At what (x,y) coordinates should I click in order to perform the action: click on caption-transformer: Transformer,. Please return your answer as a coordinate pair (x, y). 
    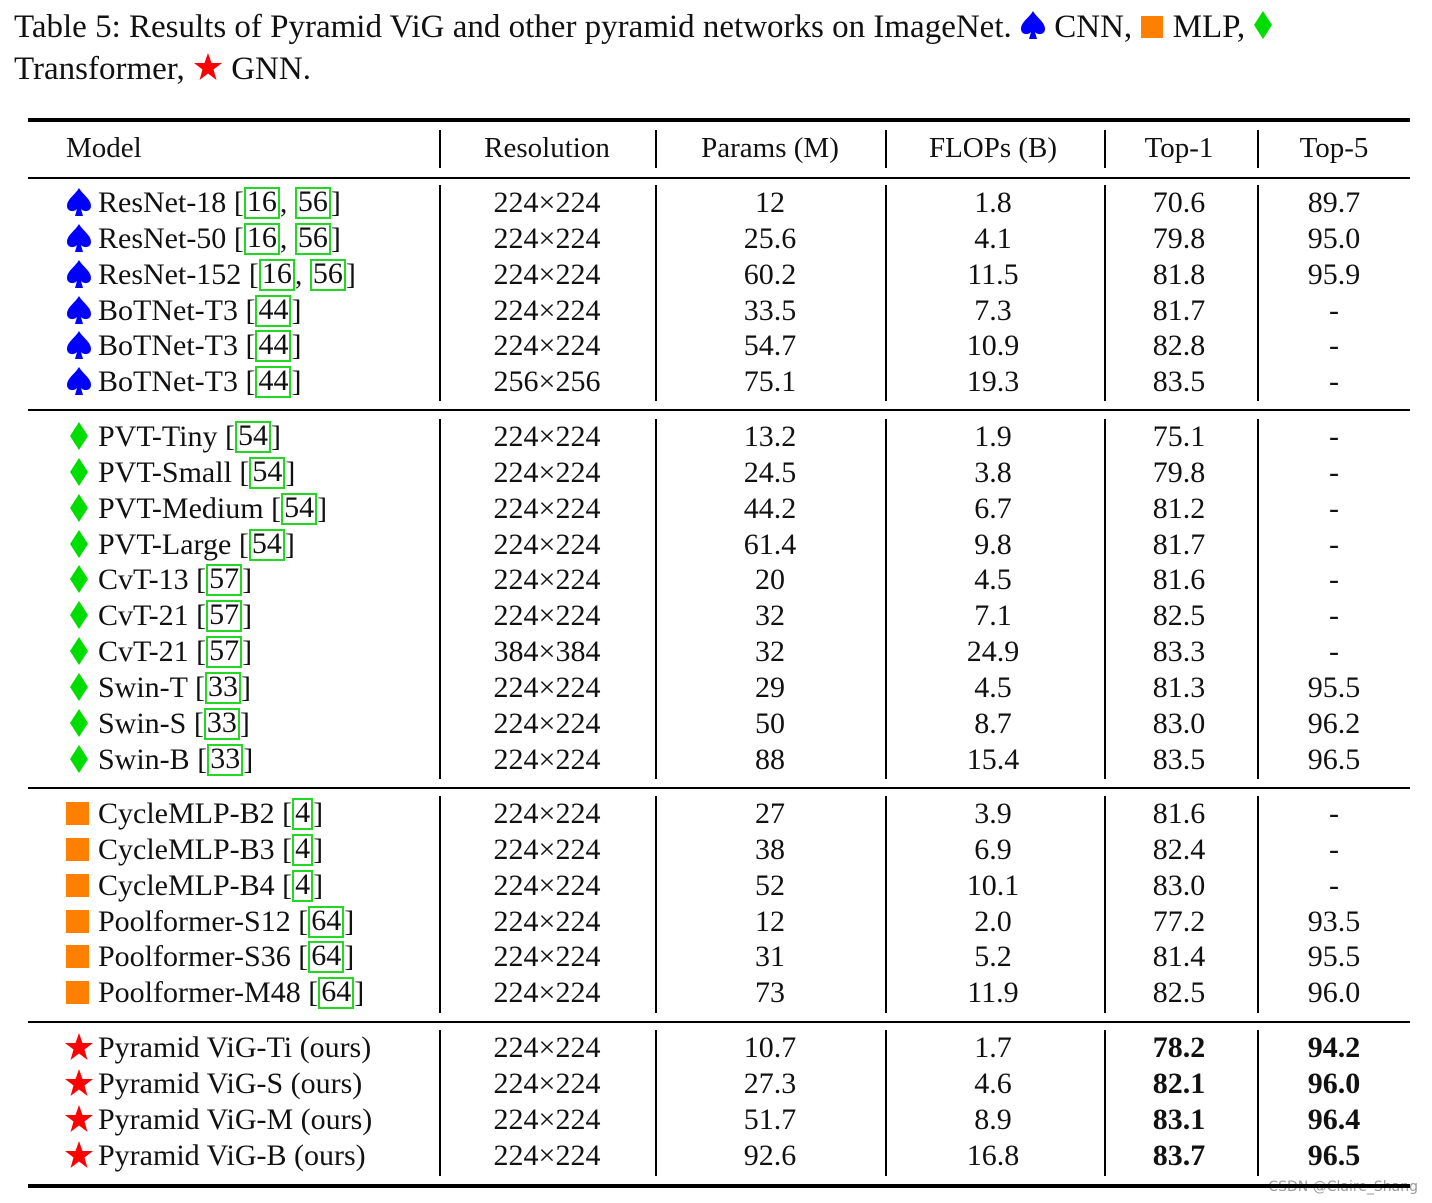
    Looking at the image, I should click on (99, 69).